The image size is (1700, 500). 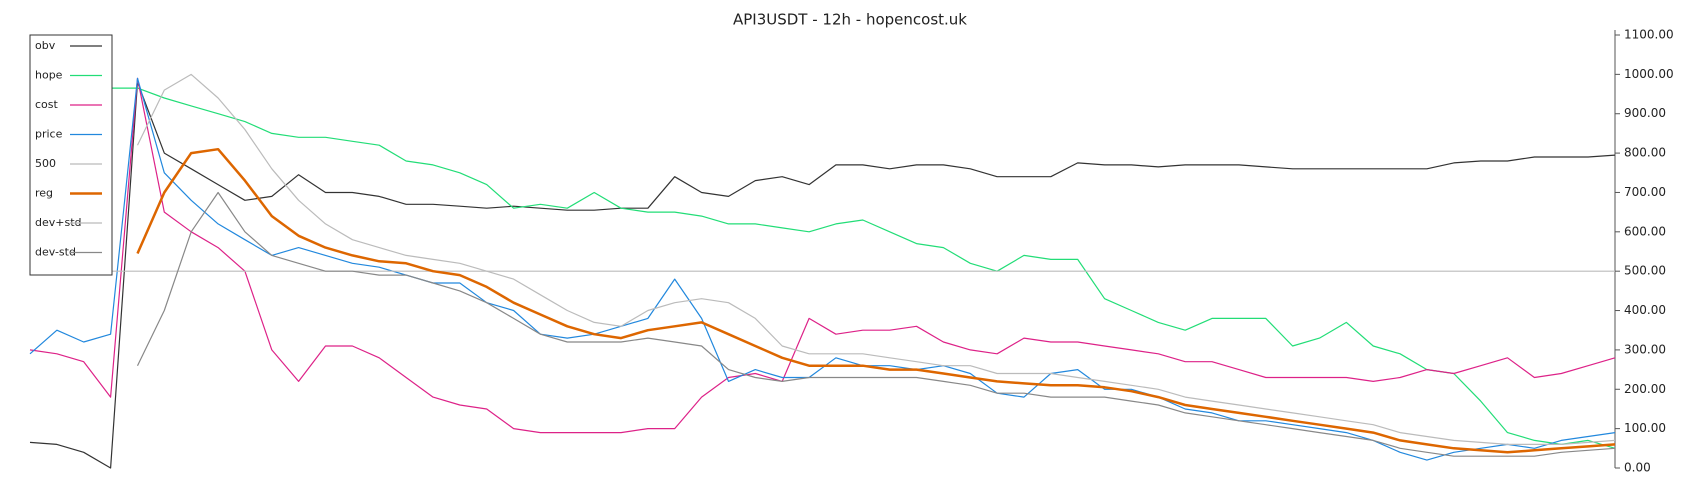 I want to click on y-tick-label: 800.00, so click(x=1645, y=153).